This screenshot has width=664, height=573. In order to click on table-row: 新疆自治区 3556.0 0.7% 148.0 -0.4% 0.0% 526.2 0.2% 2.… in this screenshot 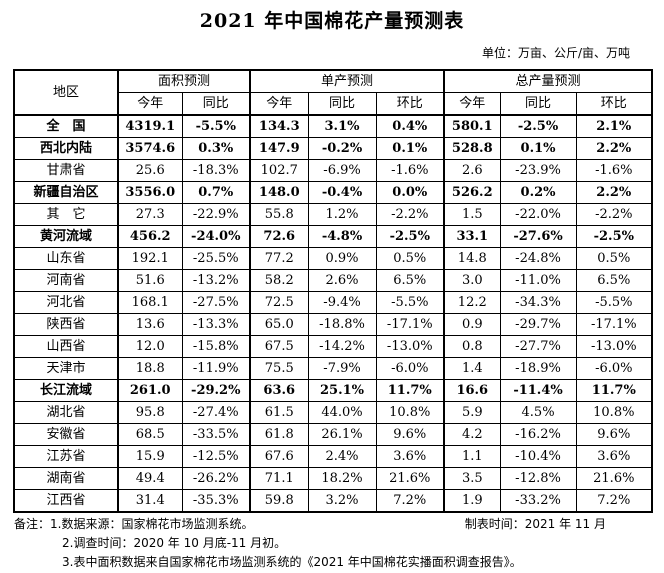, I will do `click(333, 192)`.